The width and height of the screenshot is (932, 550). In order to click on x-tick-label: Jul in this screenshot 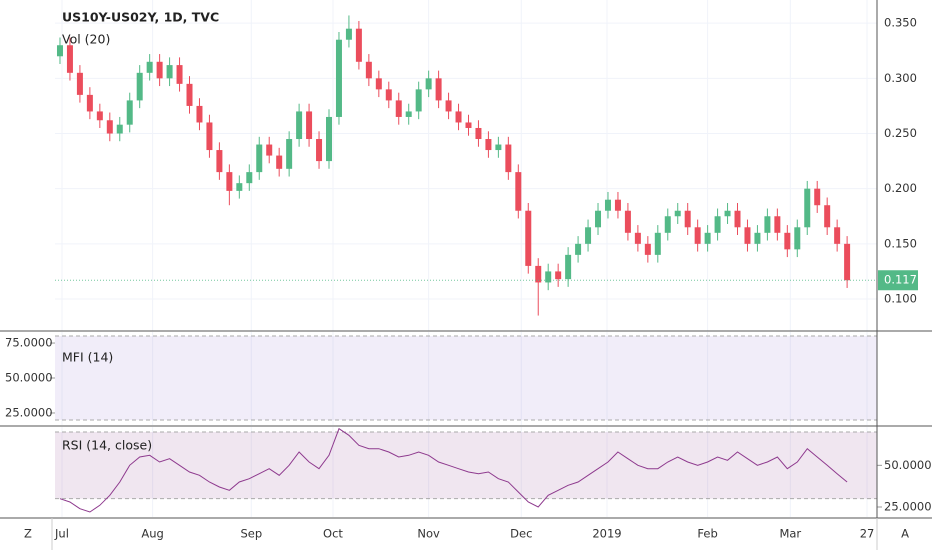, I will do `click(61, 534)`.